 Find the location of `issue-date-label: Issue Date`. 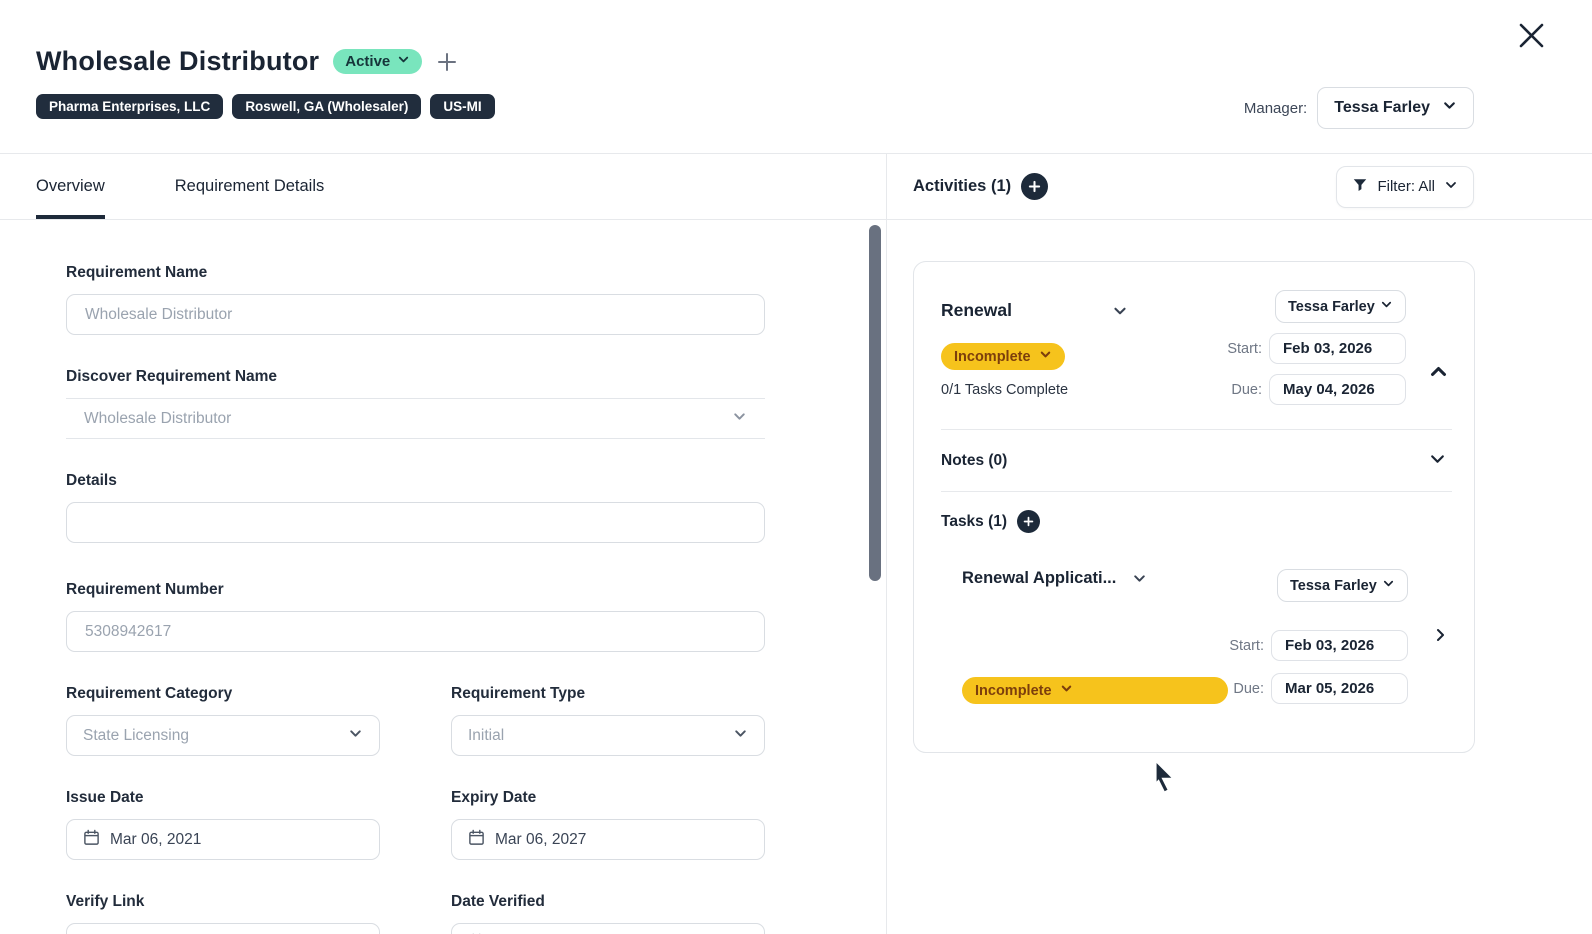

issue-date-label: Issue Date is located at coordinates (105, 797).